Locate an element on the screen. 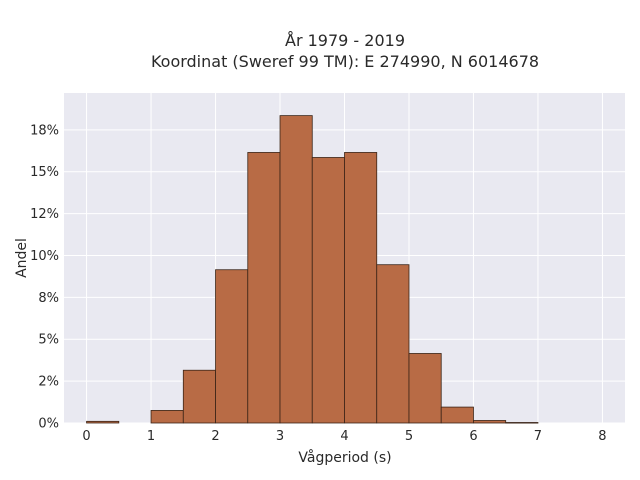 The width and height of the screenshot is (640, 480). y-tick-label-4: 10% is located at coordinates (44, 256).